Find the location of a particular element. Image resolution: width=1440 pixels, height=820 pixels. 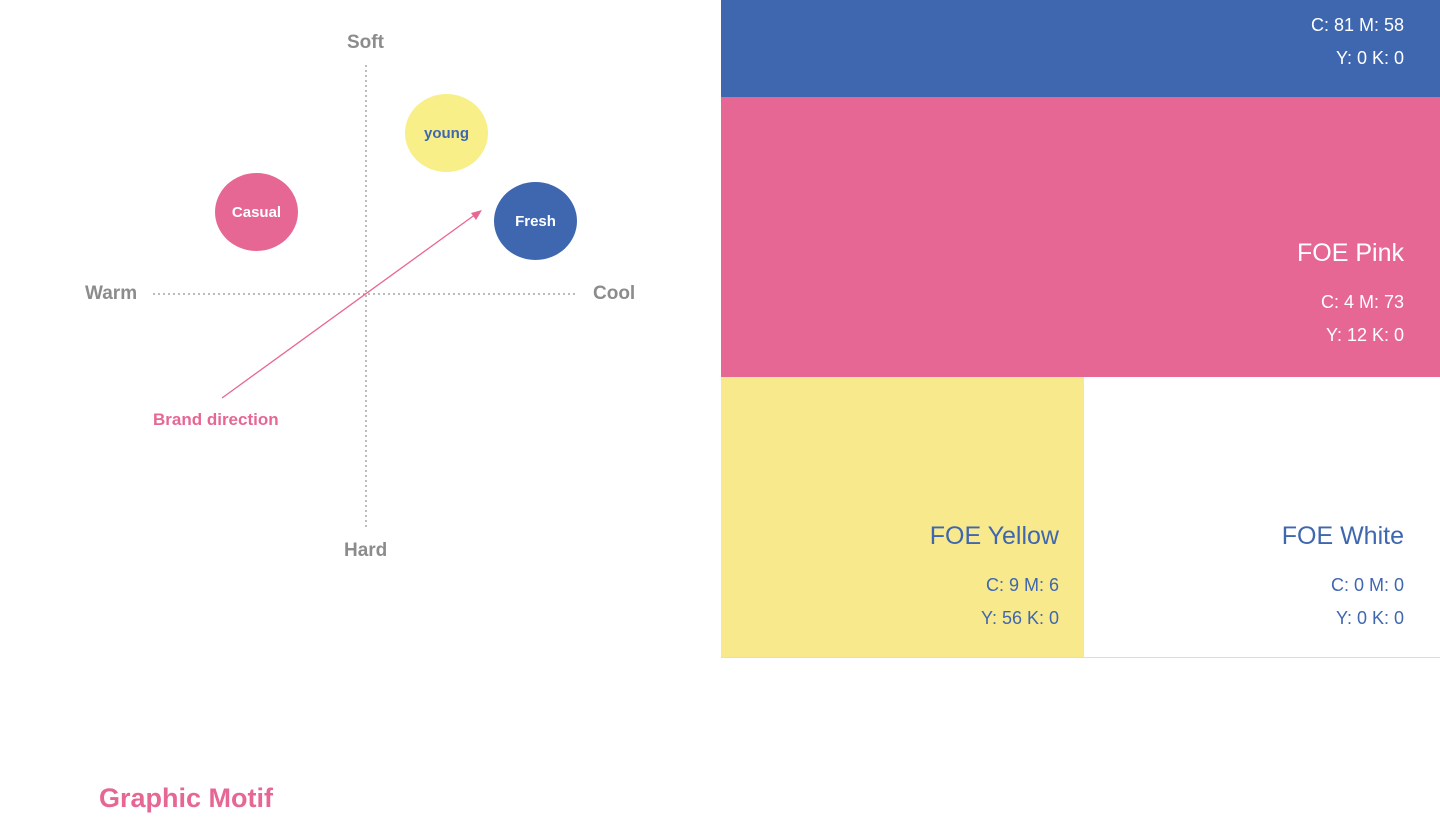

axis-label-soft: Soft is located at coordinates (365, 42).